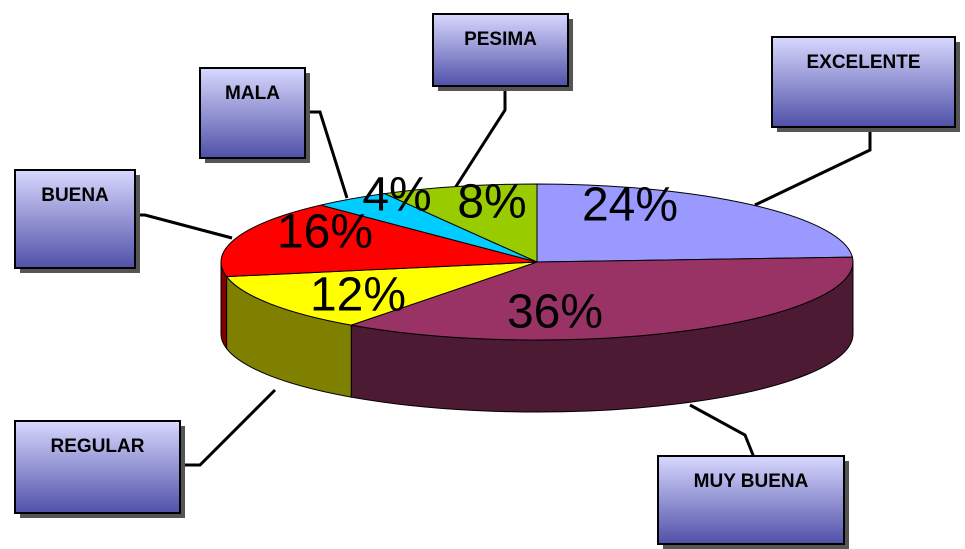 Image resolution: width=965 pixels, height=549 pixels. What do you see at coordinates (500, 39) in the screenshot?
I see `callout-label: PESIMA` at bounding box center [500, 39].